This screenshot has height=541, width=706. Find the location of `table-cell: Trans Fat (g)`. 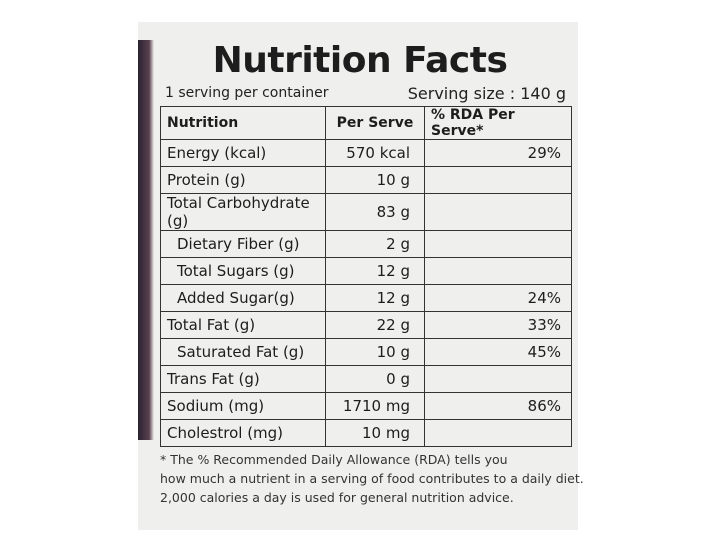

table-cell: Trans Fat (g) is located at coordinates (243, 379).